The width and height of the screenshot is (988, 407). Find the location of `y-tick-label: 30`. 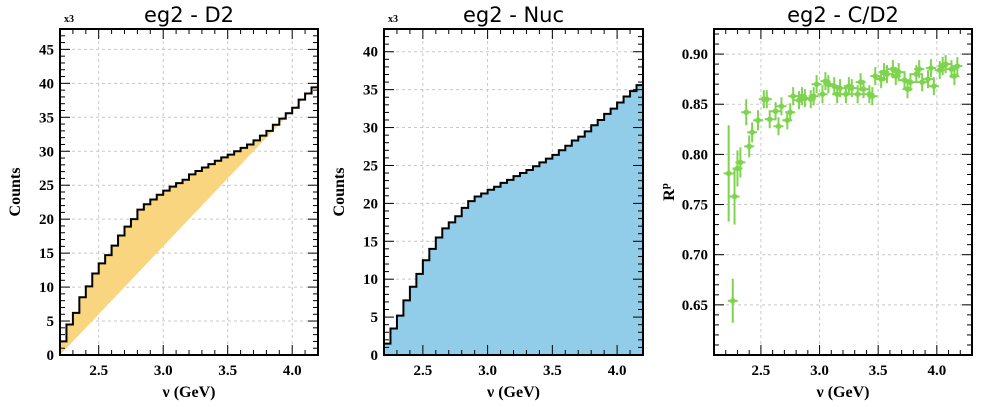

y-tick-label: 30 is located at coordinates (46, 152).